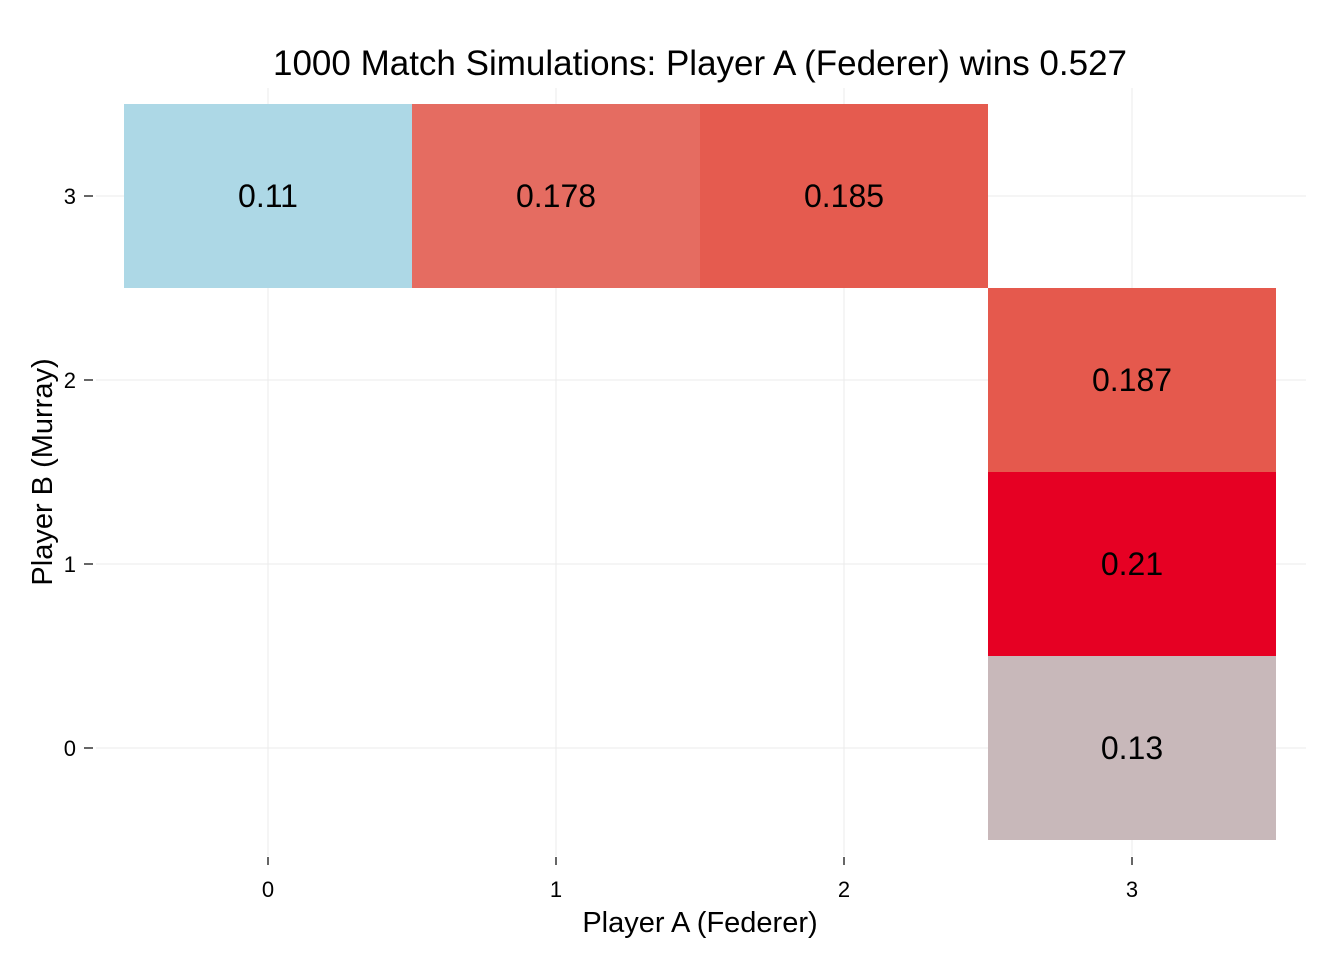 This screenshot has height=960, width=1344. Describe the element at coordinates (43, 471) in the screenshot. I see `y-axis-title: Player B (Murray)` at that location.